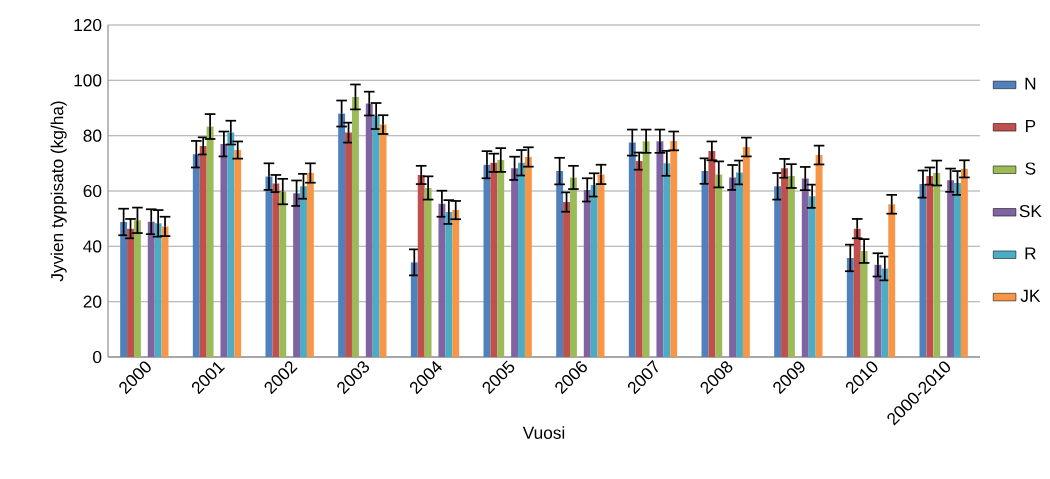  Describe the element at coordinates (58, 191) in the screenshot. I see `y-axis-title: Jyvien typpisato (kg/ha)` at that location.